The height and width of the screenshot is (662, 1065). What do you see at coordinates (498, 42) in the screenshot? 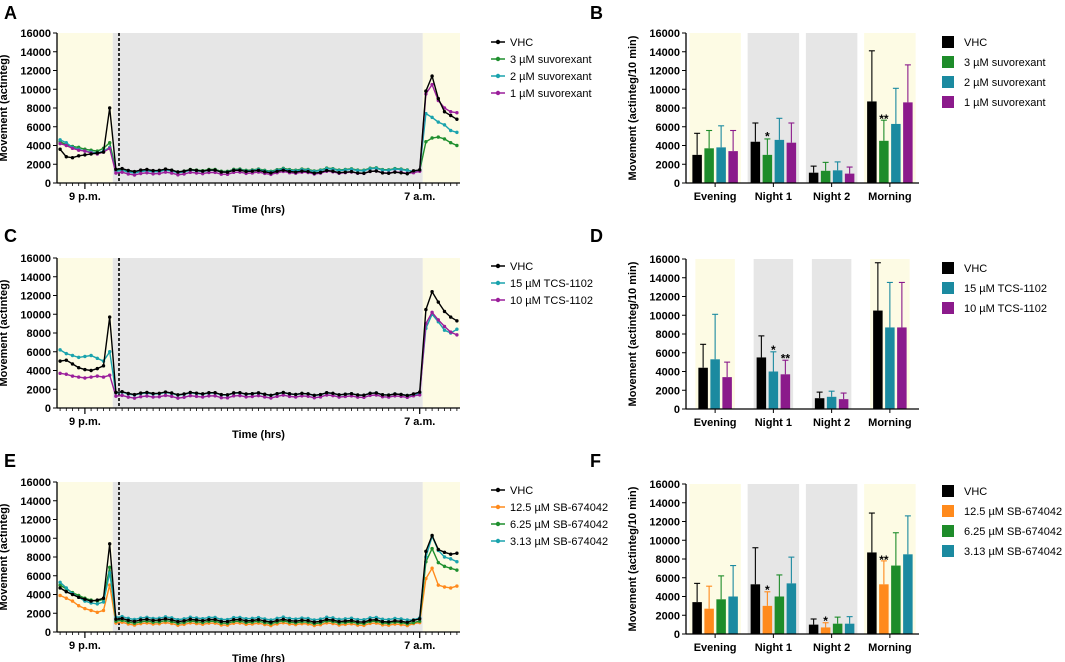
I see `panel-a-legend-marker` at bounding box center [498, 42].